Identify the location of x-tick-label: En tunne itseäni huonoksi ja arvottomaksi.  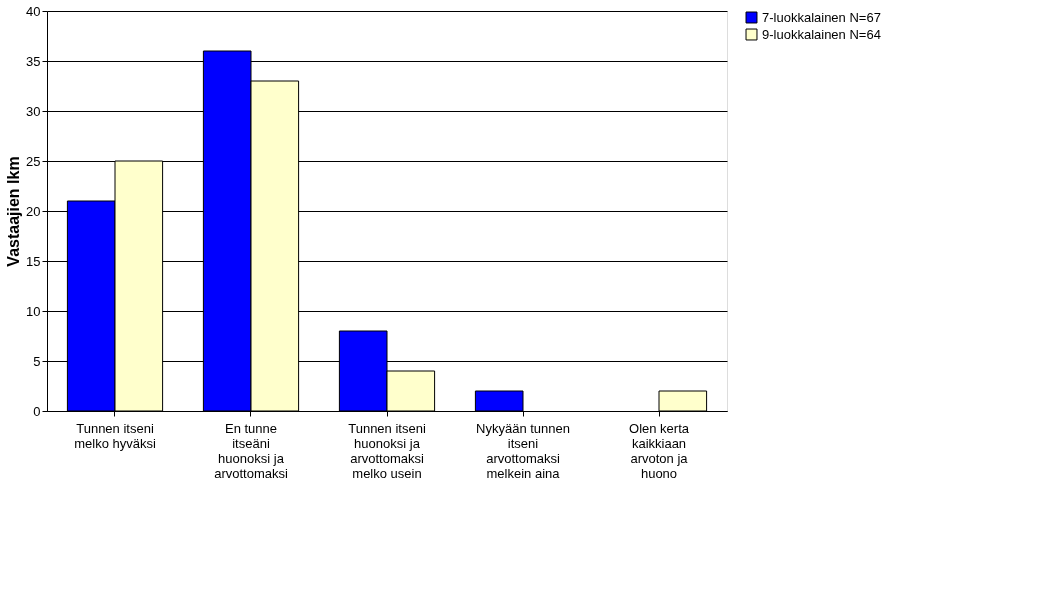
(251, 450).